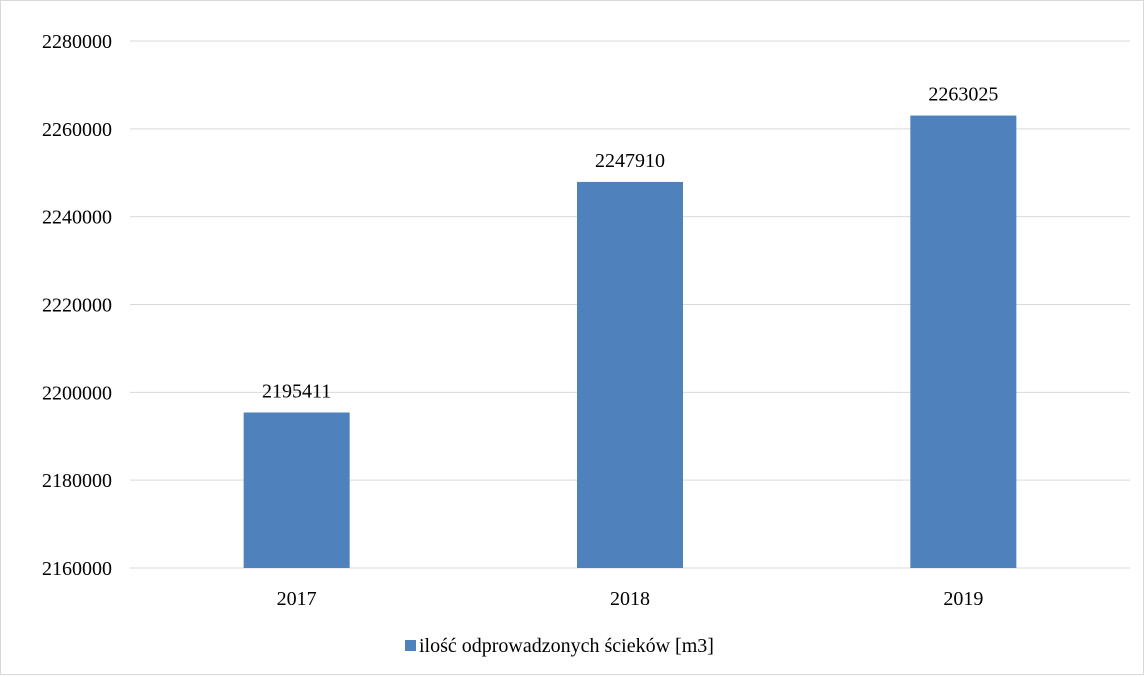 Image resolution: width=1146 pixels, height=677 pixels. I want to click on y-tick-label: 2280000, so click(77, 42).